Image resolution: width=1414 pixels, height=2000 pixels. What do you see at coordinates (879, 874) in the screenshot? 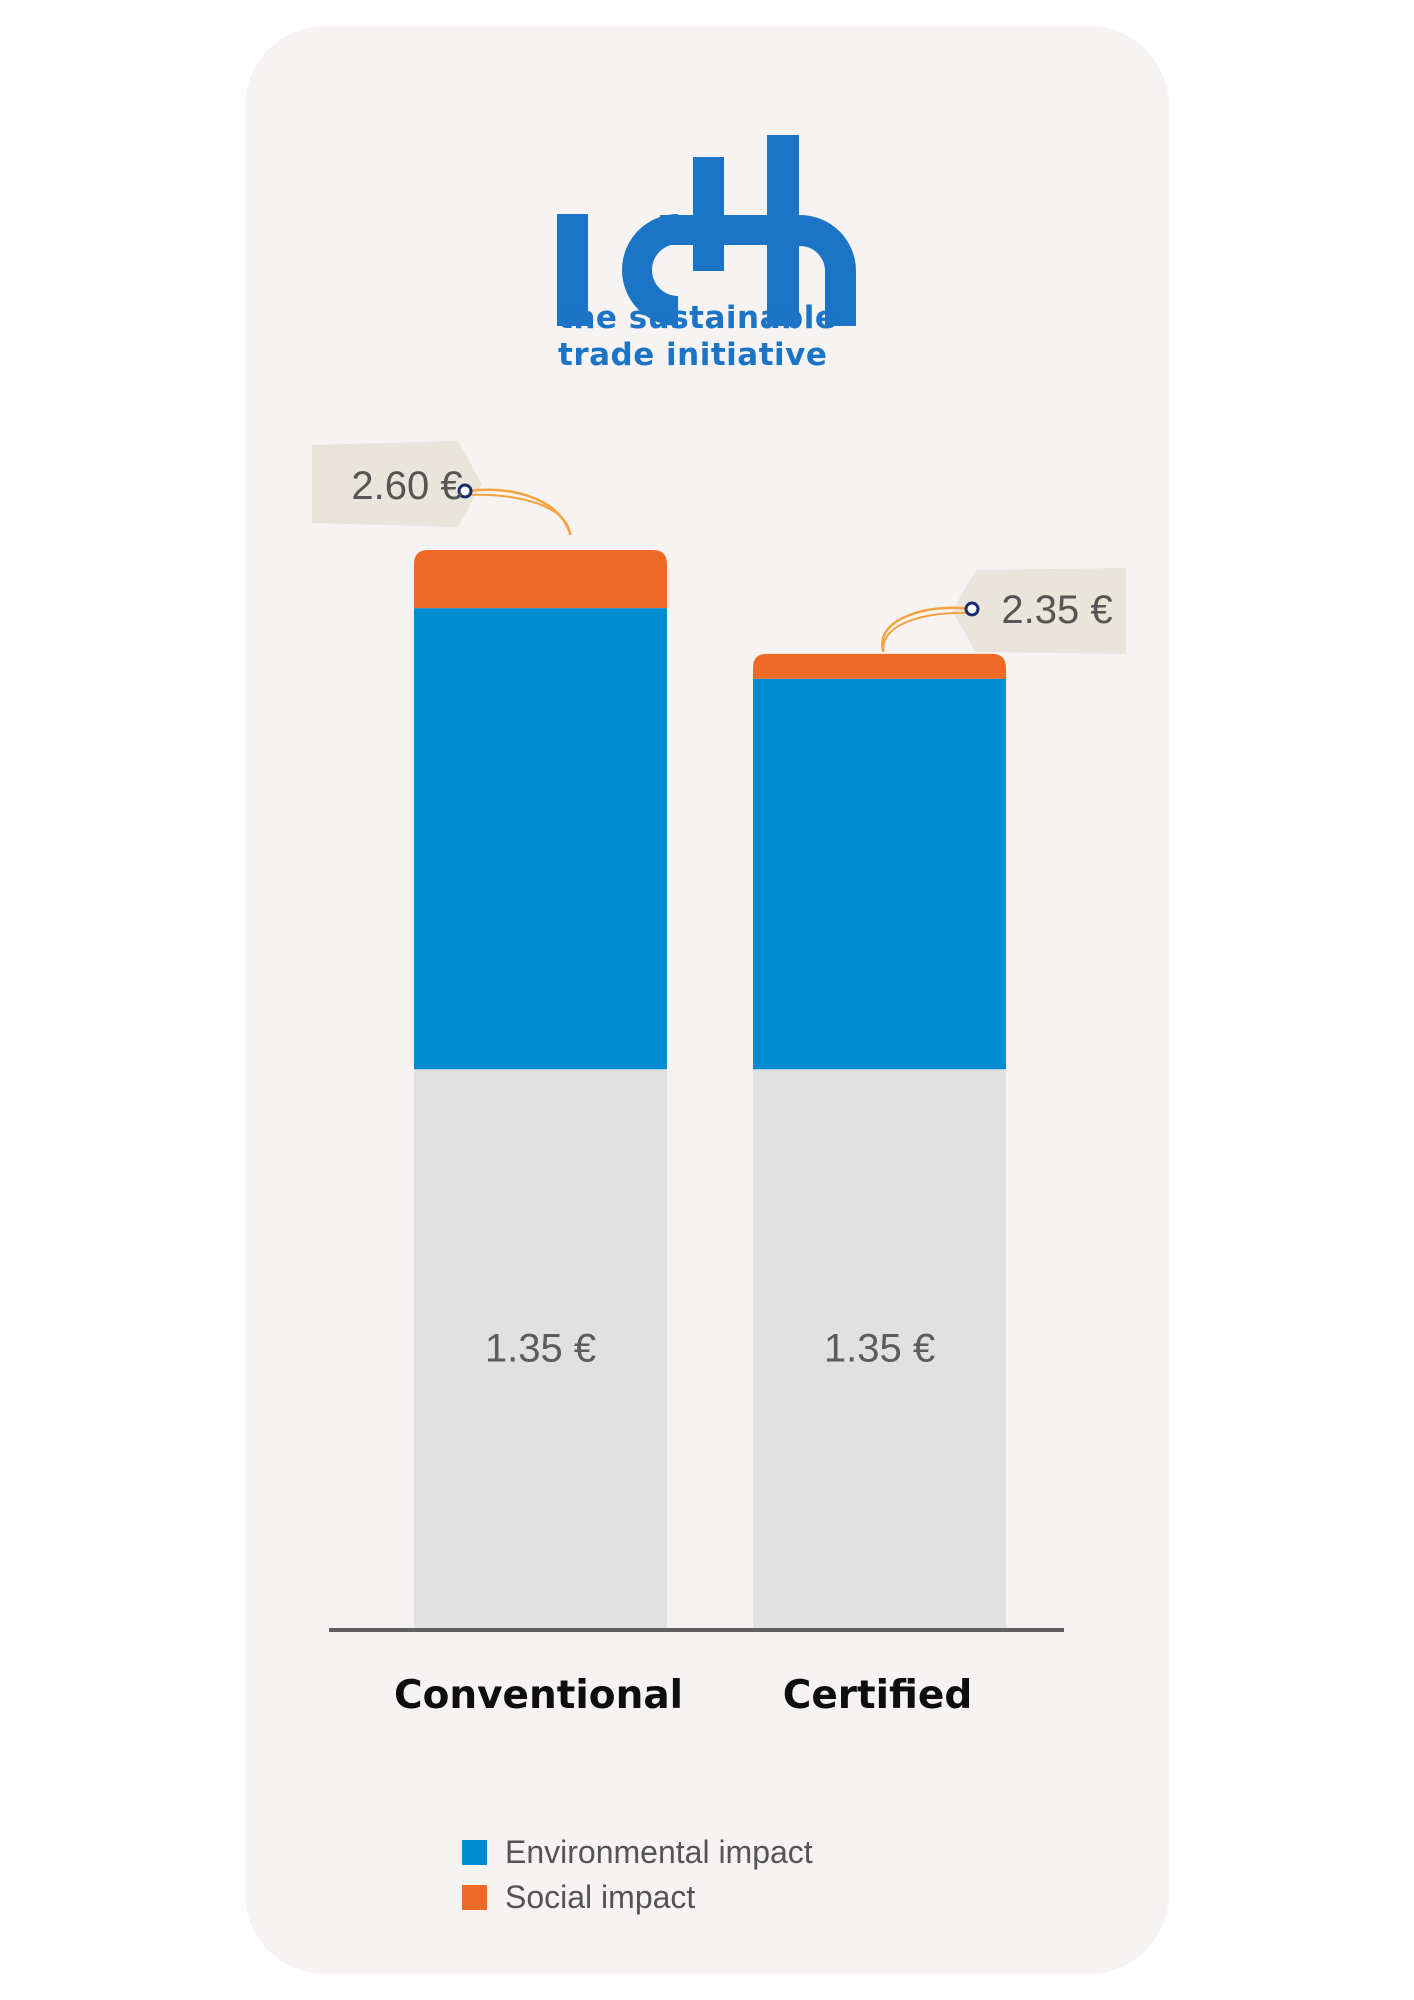
I see `bar-certified-environmental` at bounding box center [879, 874].